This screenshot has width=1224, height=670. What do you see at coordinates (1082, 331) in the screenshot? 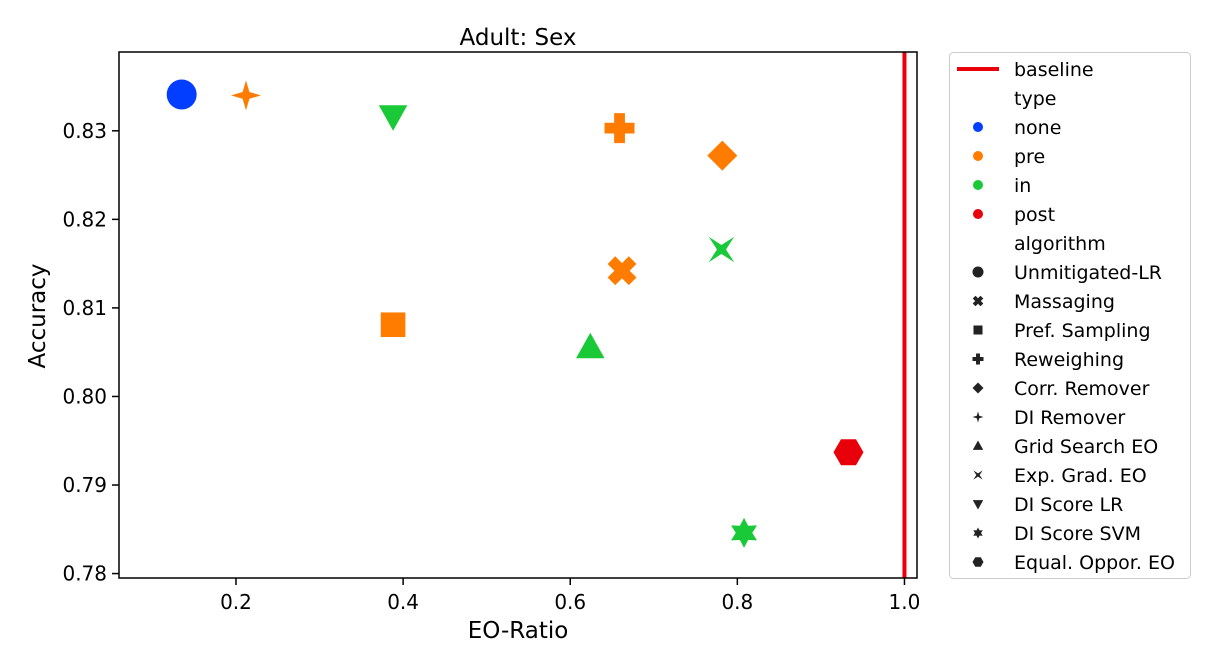
I see `legend-algorithm-pref-sampling: Pref. Sampling` at bounding box center [1082, 331].